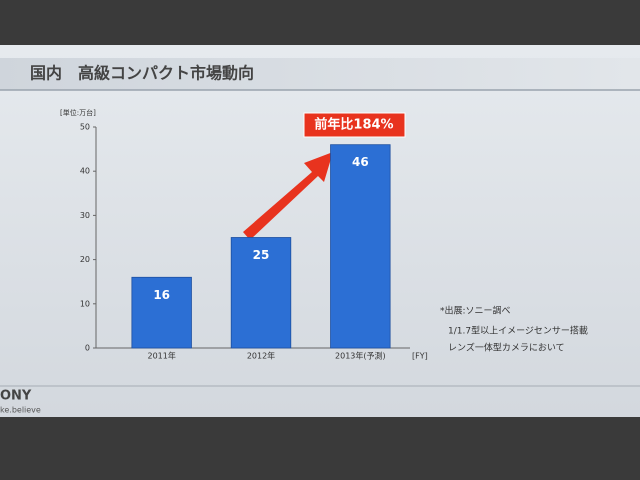  Describe the element at coordinates (360, 162) in the screenshot. I see `value-label: 46` at that location.